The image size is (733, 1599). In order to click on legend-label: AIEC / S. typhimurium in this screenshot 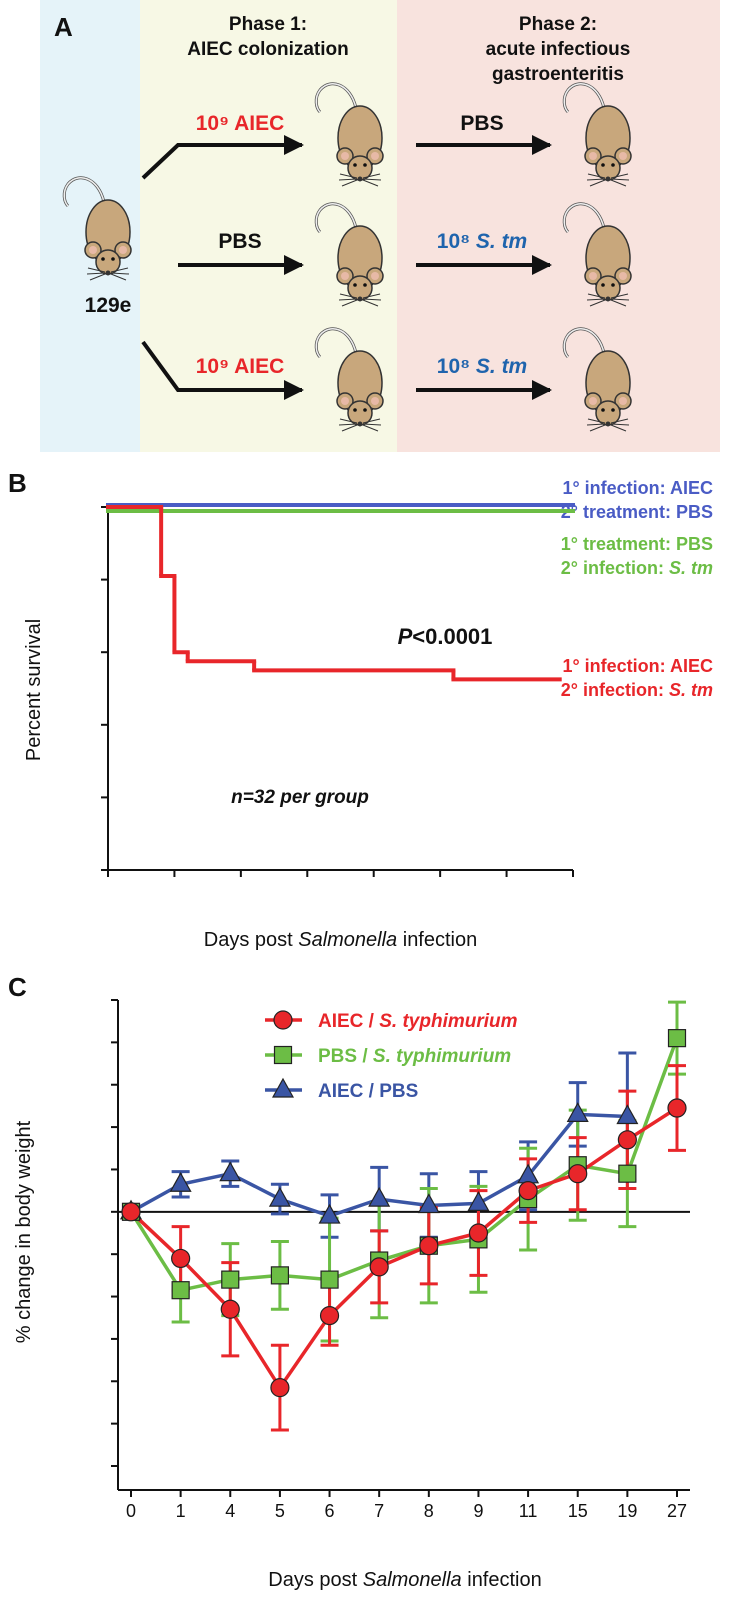, I will do `click(418, 1021)`.